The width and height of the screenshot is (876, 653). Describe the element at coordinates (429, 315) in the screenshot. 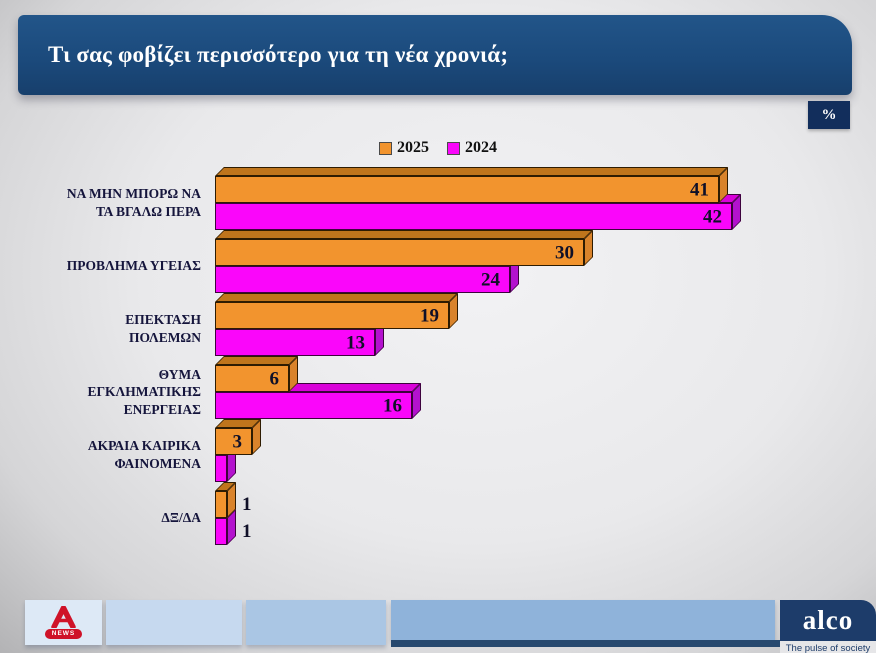

I see `value-label: 19` at that location.